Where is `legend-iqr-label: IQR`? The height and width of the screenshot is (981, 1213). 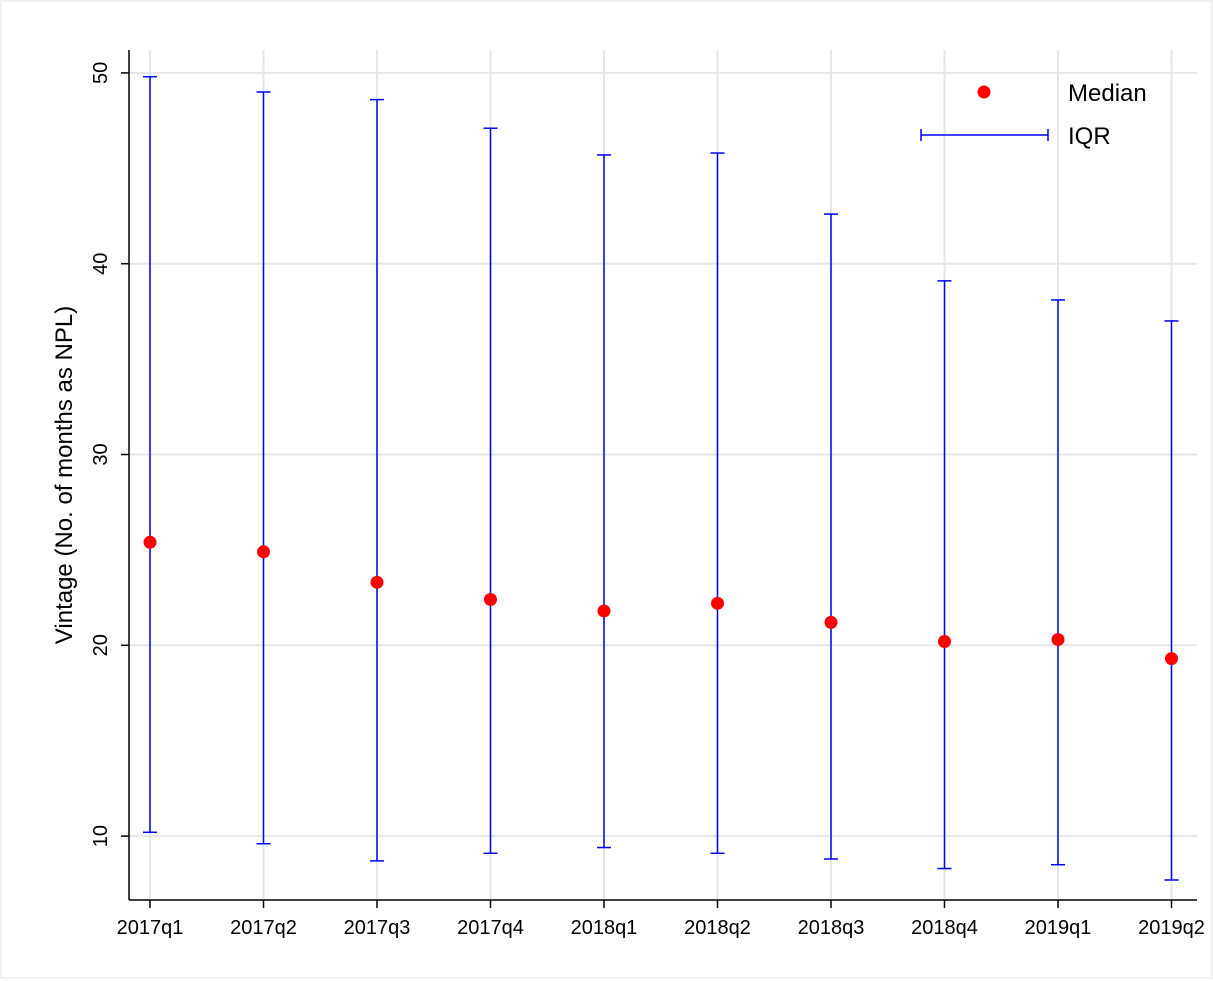
legend-iqr-label: IQR is located at coordinates (1089, 136).